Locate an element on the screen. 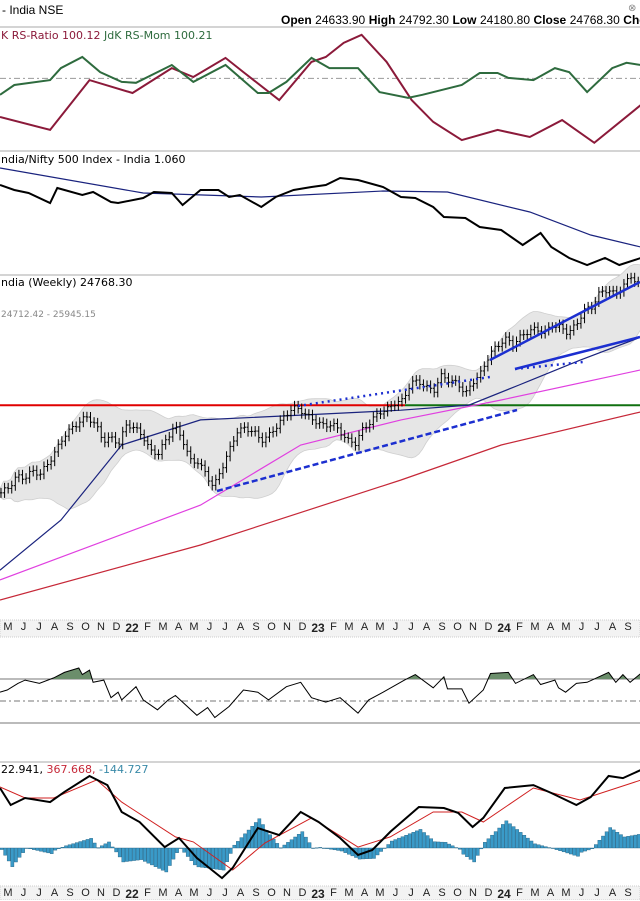 This screenshot has height=901, width=640. axis-month-label: F is located at coordinates (333, 893).